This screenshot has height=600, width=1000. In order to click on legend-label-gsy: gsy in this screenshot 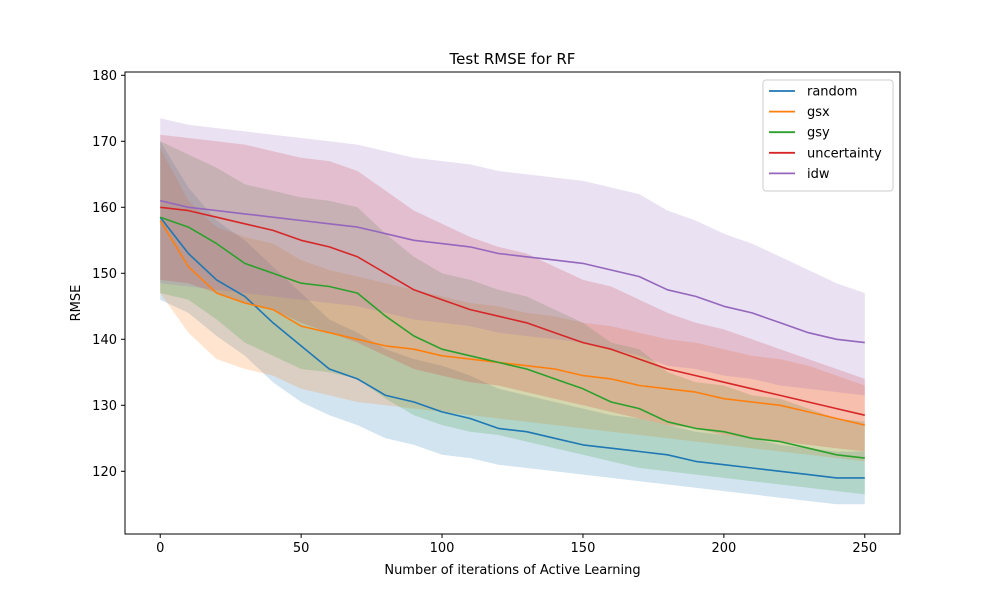, I will do `click(818, 133)`.